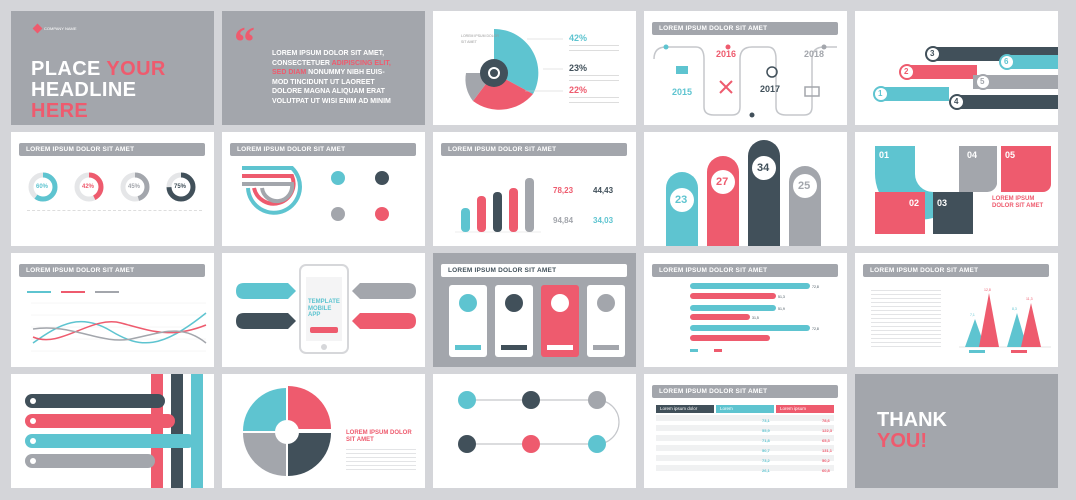 This screenshot has width=1076, height=500. What do you see at coordinates (578, 68) in the screenshot?
I see `percent-23: 23%` at bounding box center [578, 68].